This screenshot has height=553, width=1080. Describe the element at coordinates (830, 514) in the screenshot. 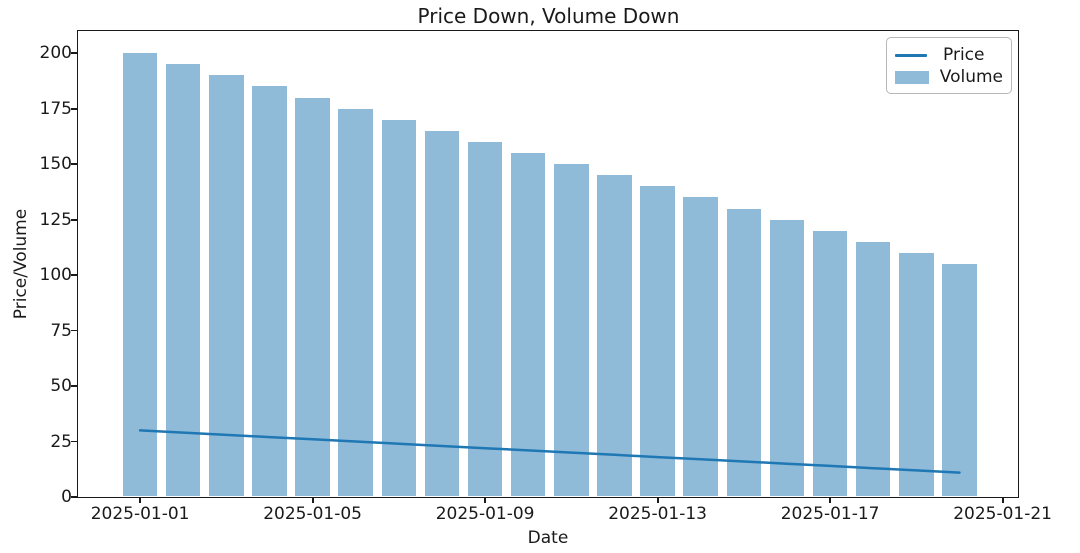

I see `x-tick-label: 2025-01-17` at that location.